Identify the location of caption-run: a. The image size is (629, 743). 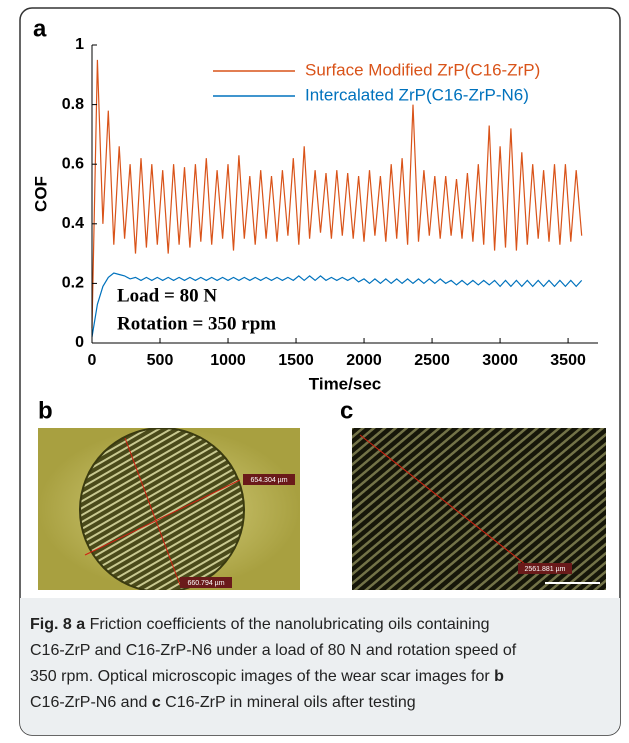
(81, 624).